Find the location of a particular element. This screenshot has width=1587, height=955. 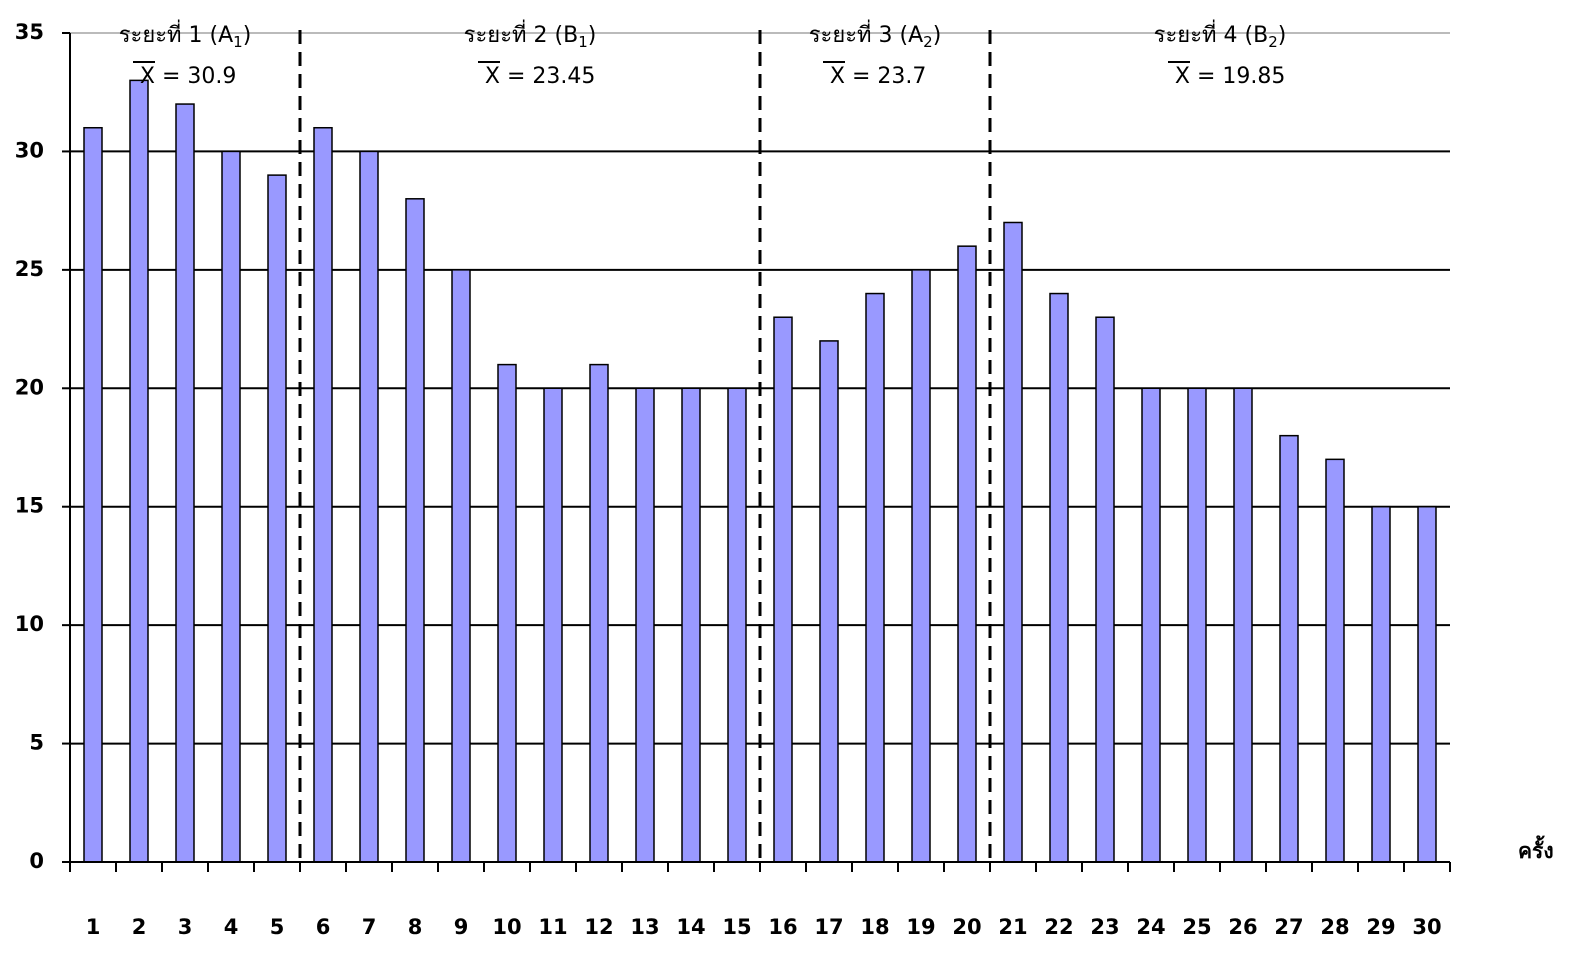

x-tick-label: 22 is located at coordinates (1058, 927).